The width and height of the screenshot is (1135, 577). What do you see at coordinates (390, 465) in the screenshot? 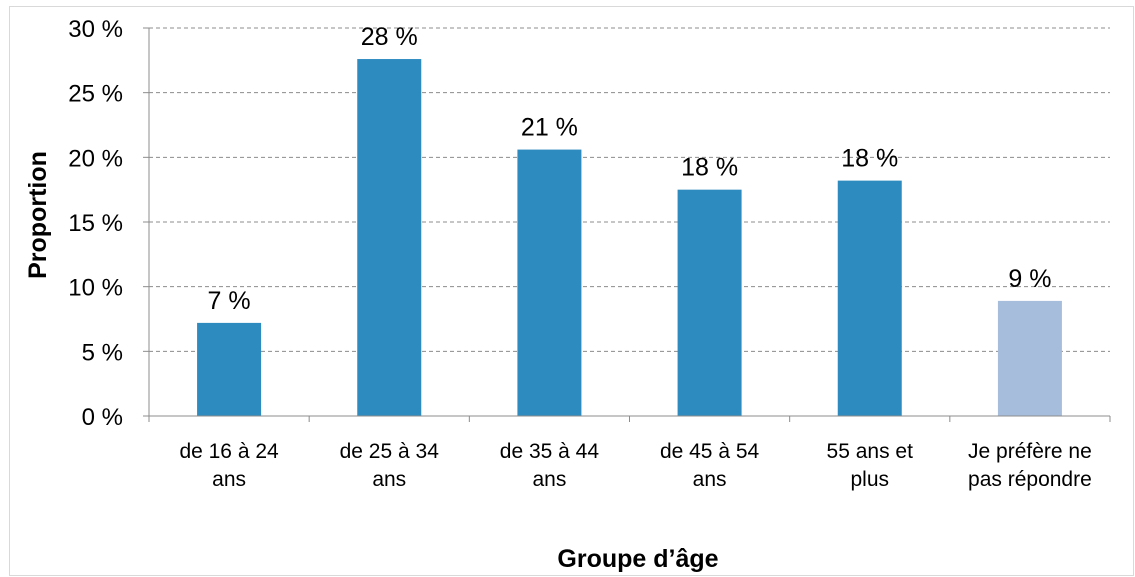
I see `x-tick-label: de 25 à 34 ans` at bounding box center [390, 465].